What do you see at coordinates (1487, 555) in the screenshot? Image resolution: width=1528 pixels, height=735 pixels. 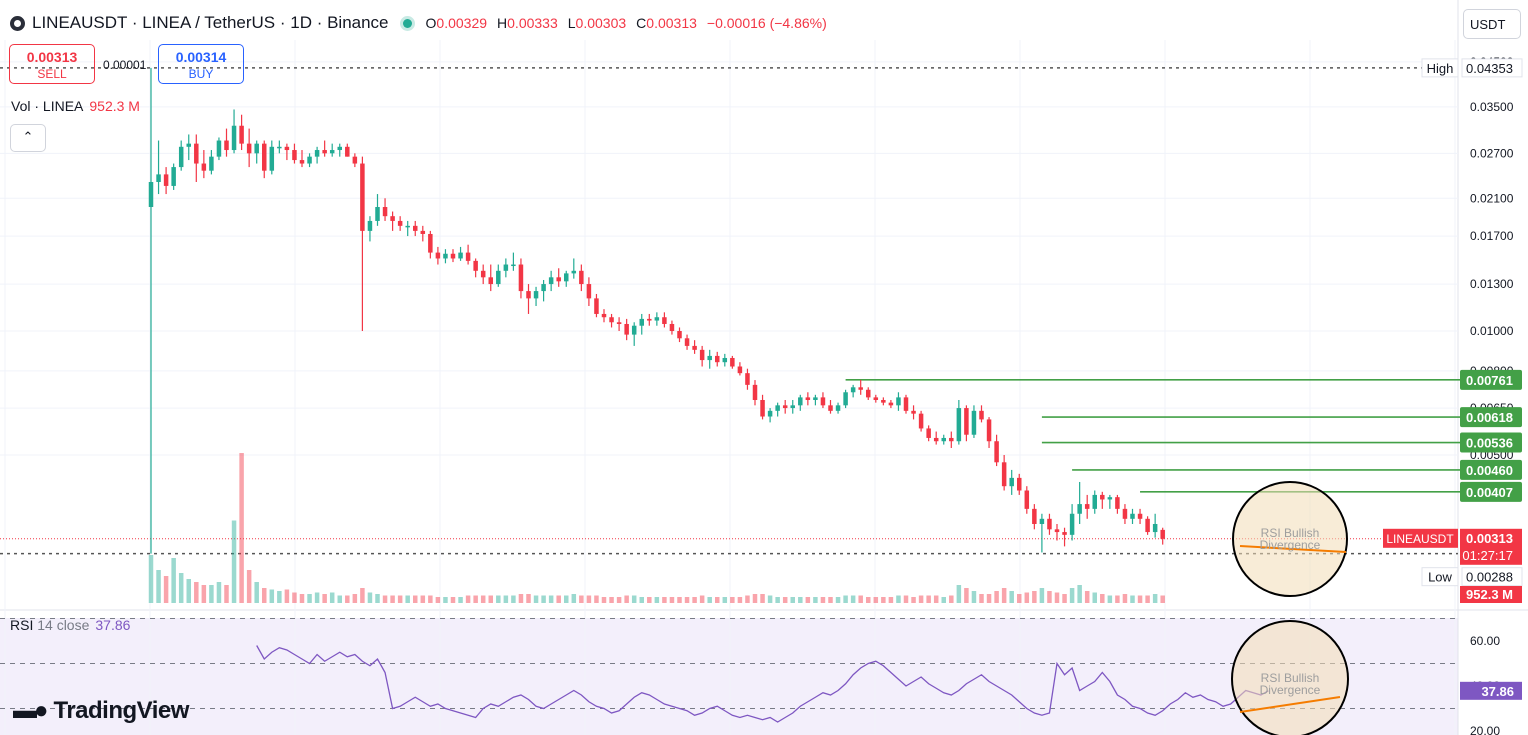 I see `countdown-text: 01:27:17` at bounding box center [1487, 555].